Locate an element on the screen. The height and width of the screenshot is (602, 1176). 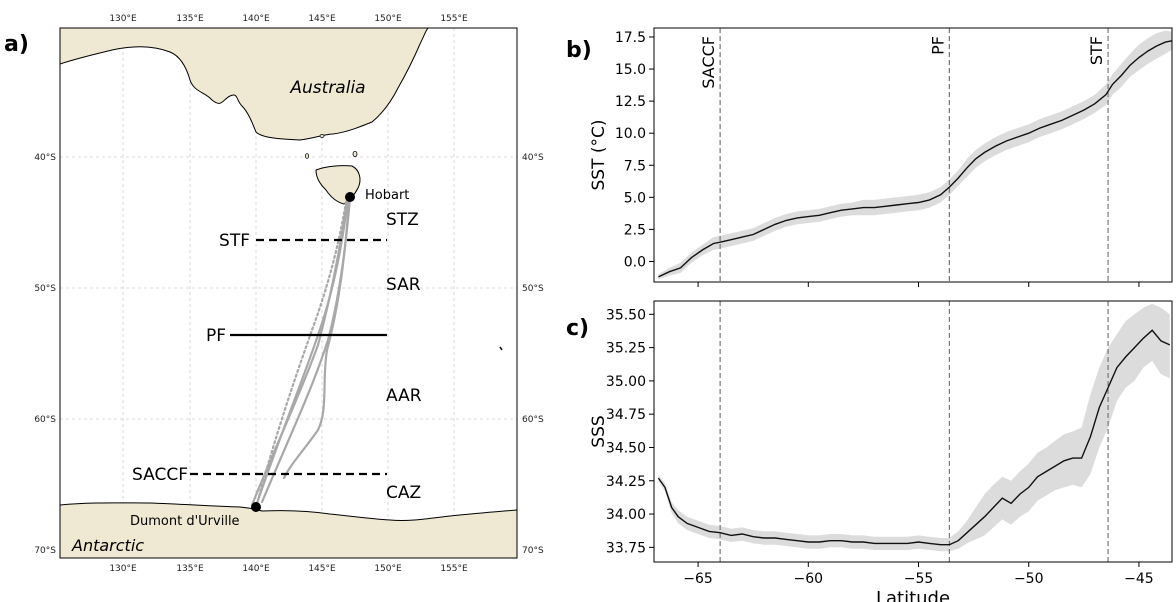
y-tick-label: 35.25 is located at coordinates (626, 349).